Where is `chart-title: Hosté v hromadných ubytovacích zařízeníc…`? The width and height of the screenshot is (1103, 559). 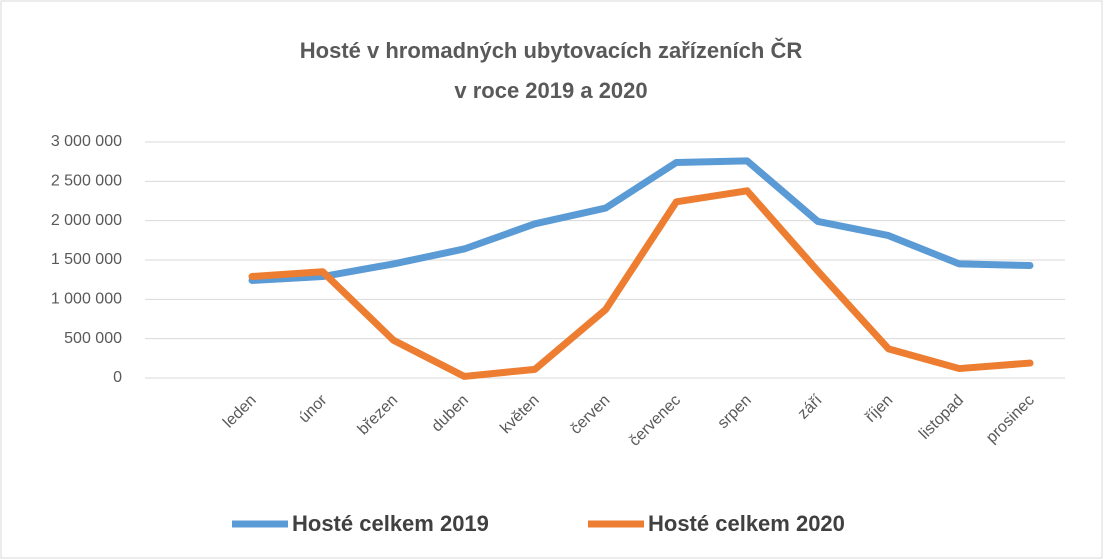
chart-title: Hosté v hromadných ubytovacích zařízeníc… is located at coordinates (551, 50).